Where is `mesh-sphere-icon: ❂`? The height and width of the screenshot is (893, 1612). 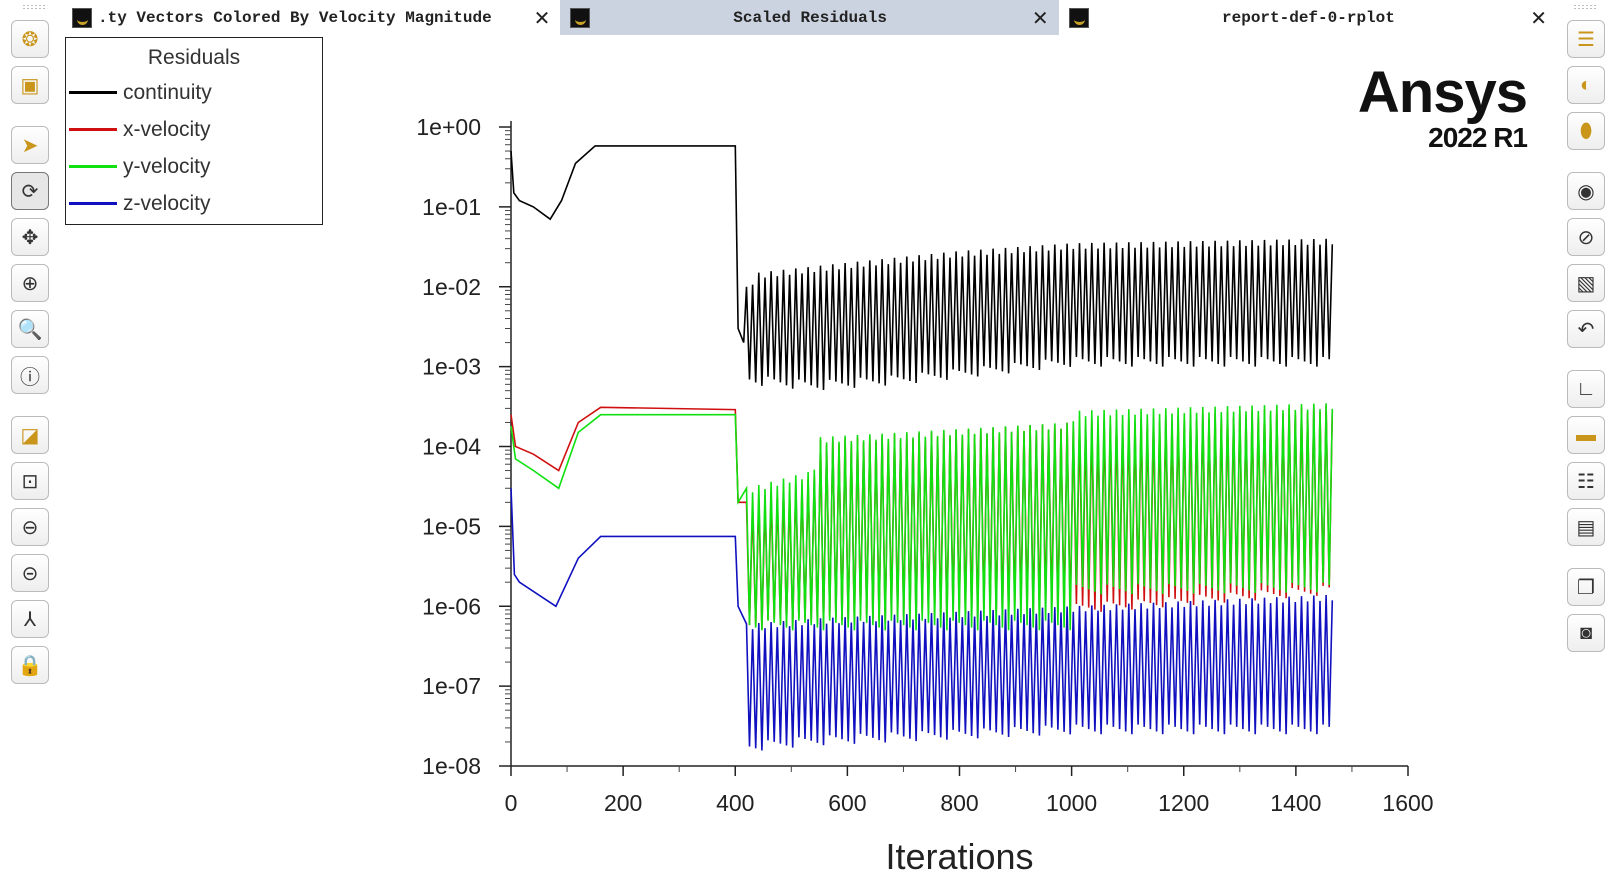 mesh-sphere-icon: ❂ is located at coordinates (30, 39).